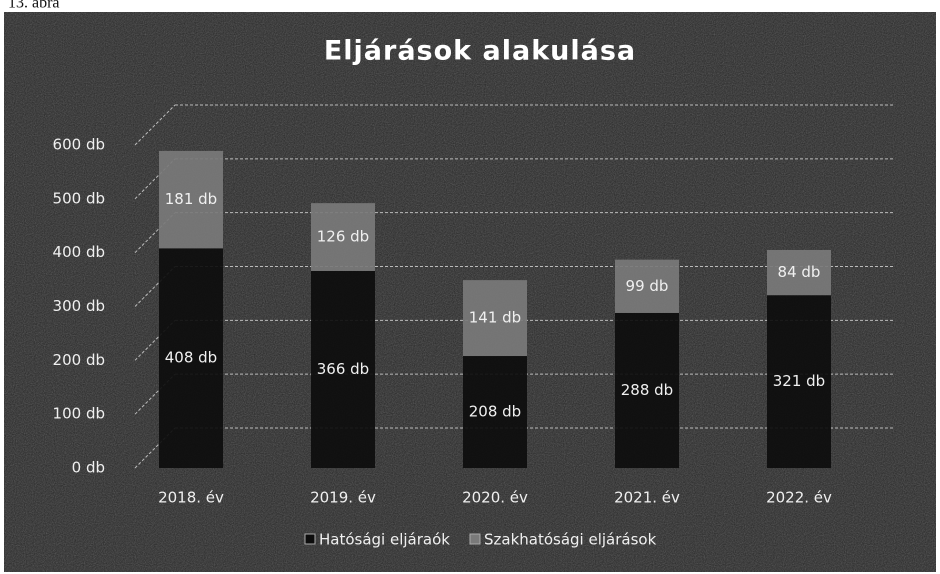  I want to click on grid-line, so click(155, 125).